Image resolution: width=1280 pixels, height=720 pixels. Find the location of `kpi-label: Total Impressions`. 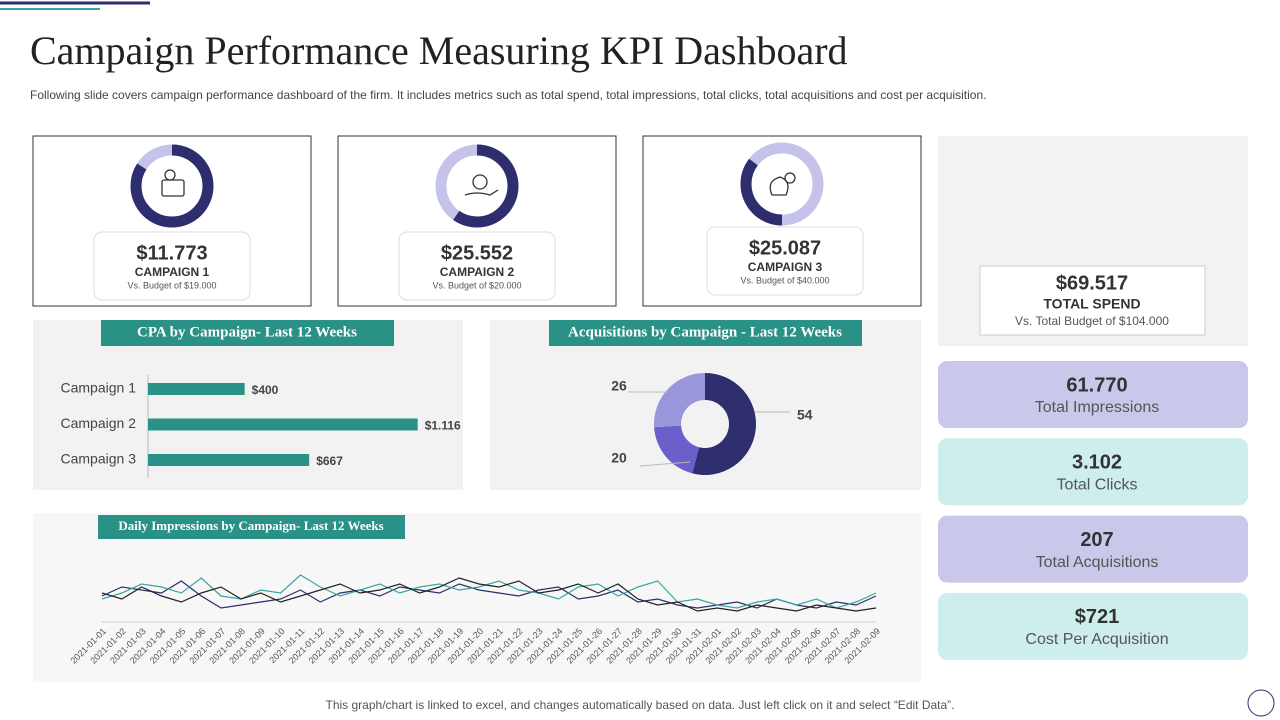

kpi-label: Total Impressions is located at coordinates (1097, 407).